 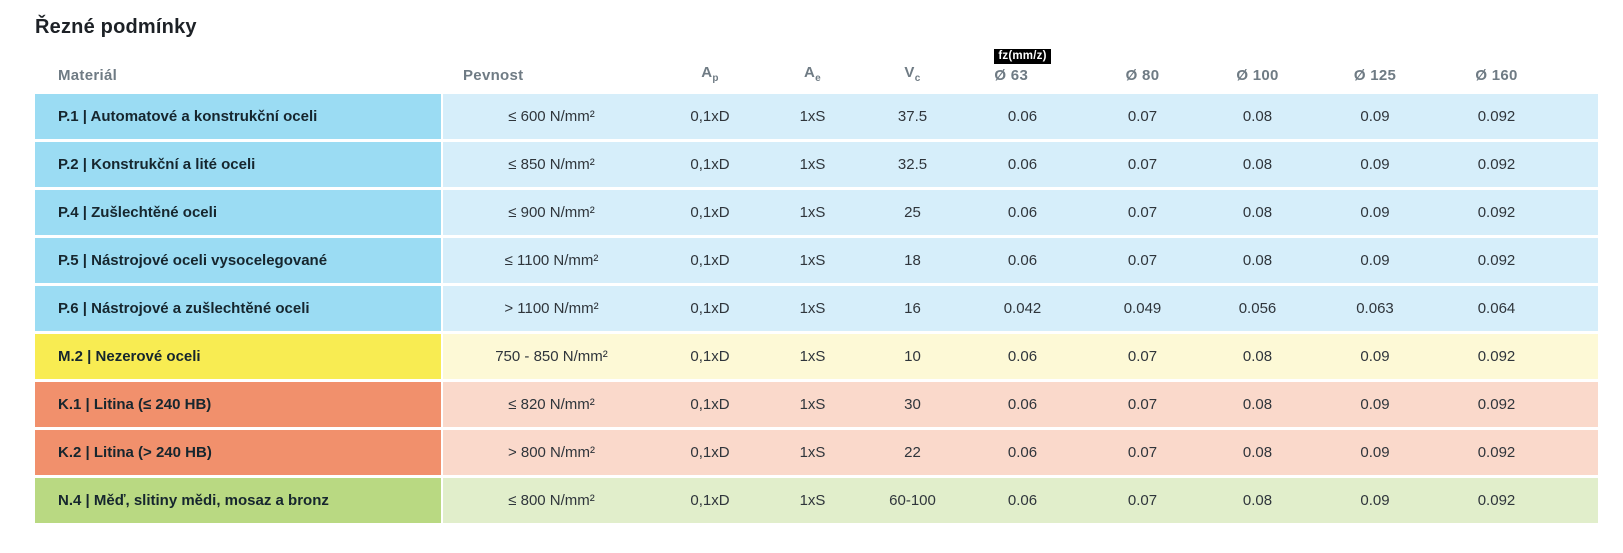 I want to click on col-header-ap: Ap, so click(x=710, y=79).